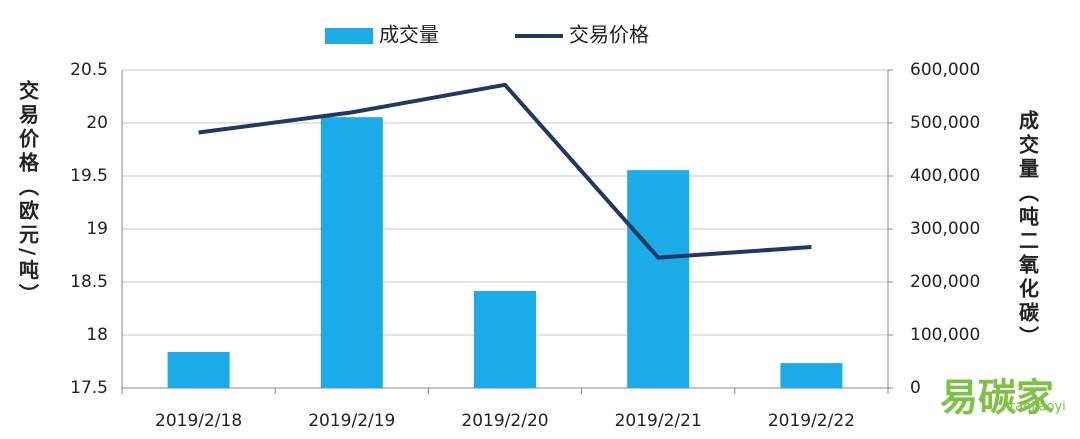  I want to click on legend-label: 成交量, so click(409, 35).